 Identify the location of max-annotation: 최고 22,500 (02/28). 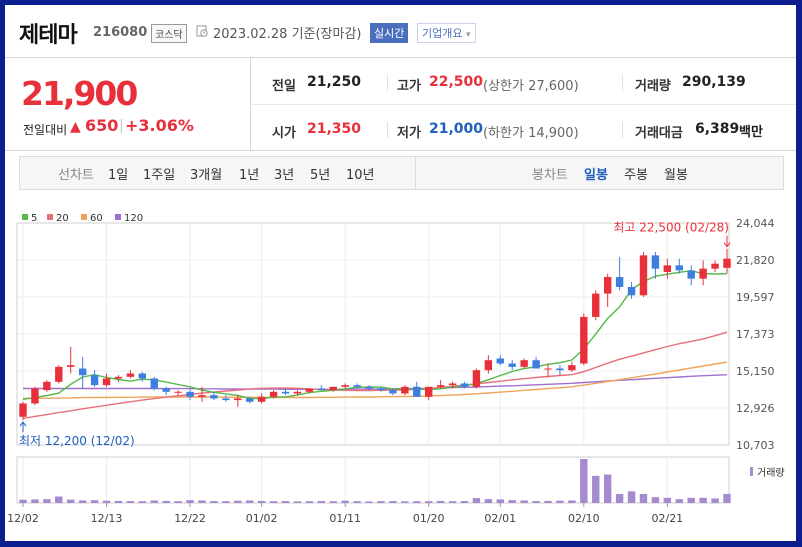
(671, 228).